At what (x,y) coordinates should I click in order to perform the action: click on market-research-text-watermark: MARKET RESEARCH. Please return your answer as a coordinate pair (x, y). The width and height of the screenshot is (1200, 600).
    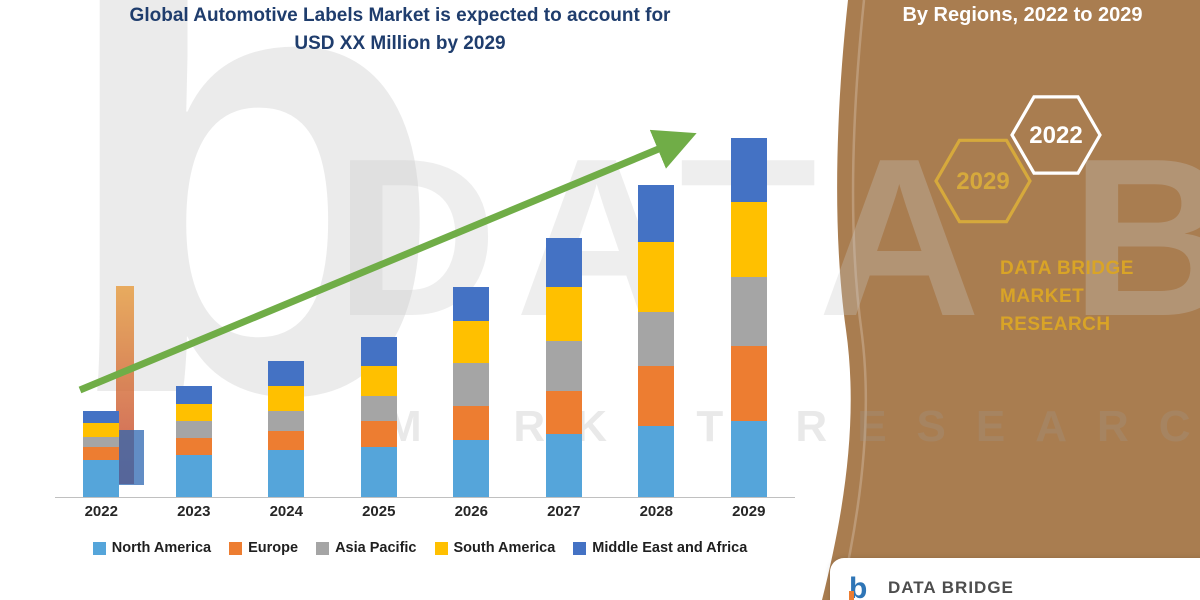
    Looking at the image, I should click on (792, 426).